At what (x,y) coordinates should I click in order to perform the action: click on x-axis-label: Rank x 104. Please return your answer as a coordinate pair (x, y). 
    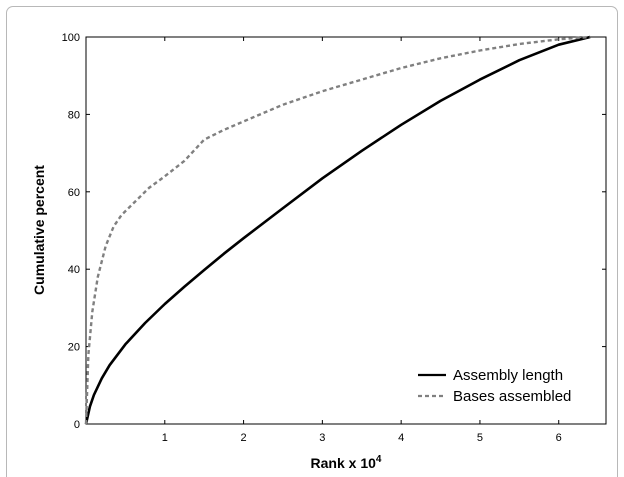
    Looking at the image, I should click on (346, 462).